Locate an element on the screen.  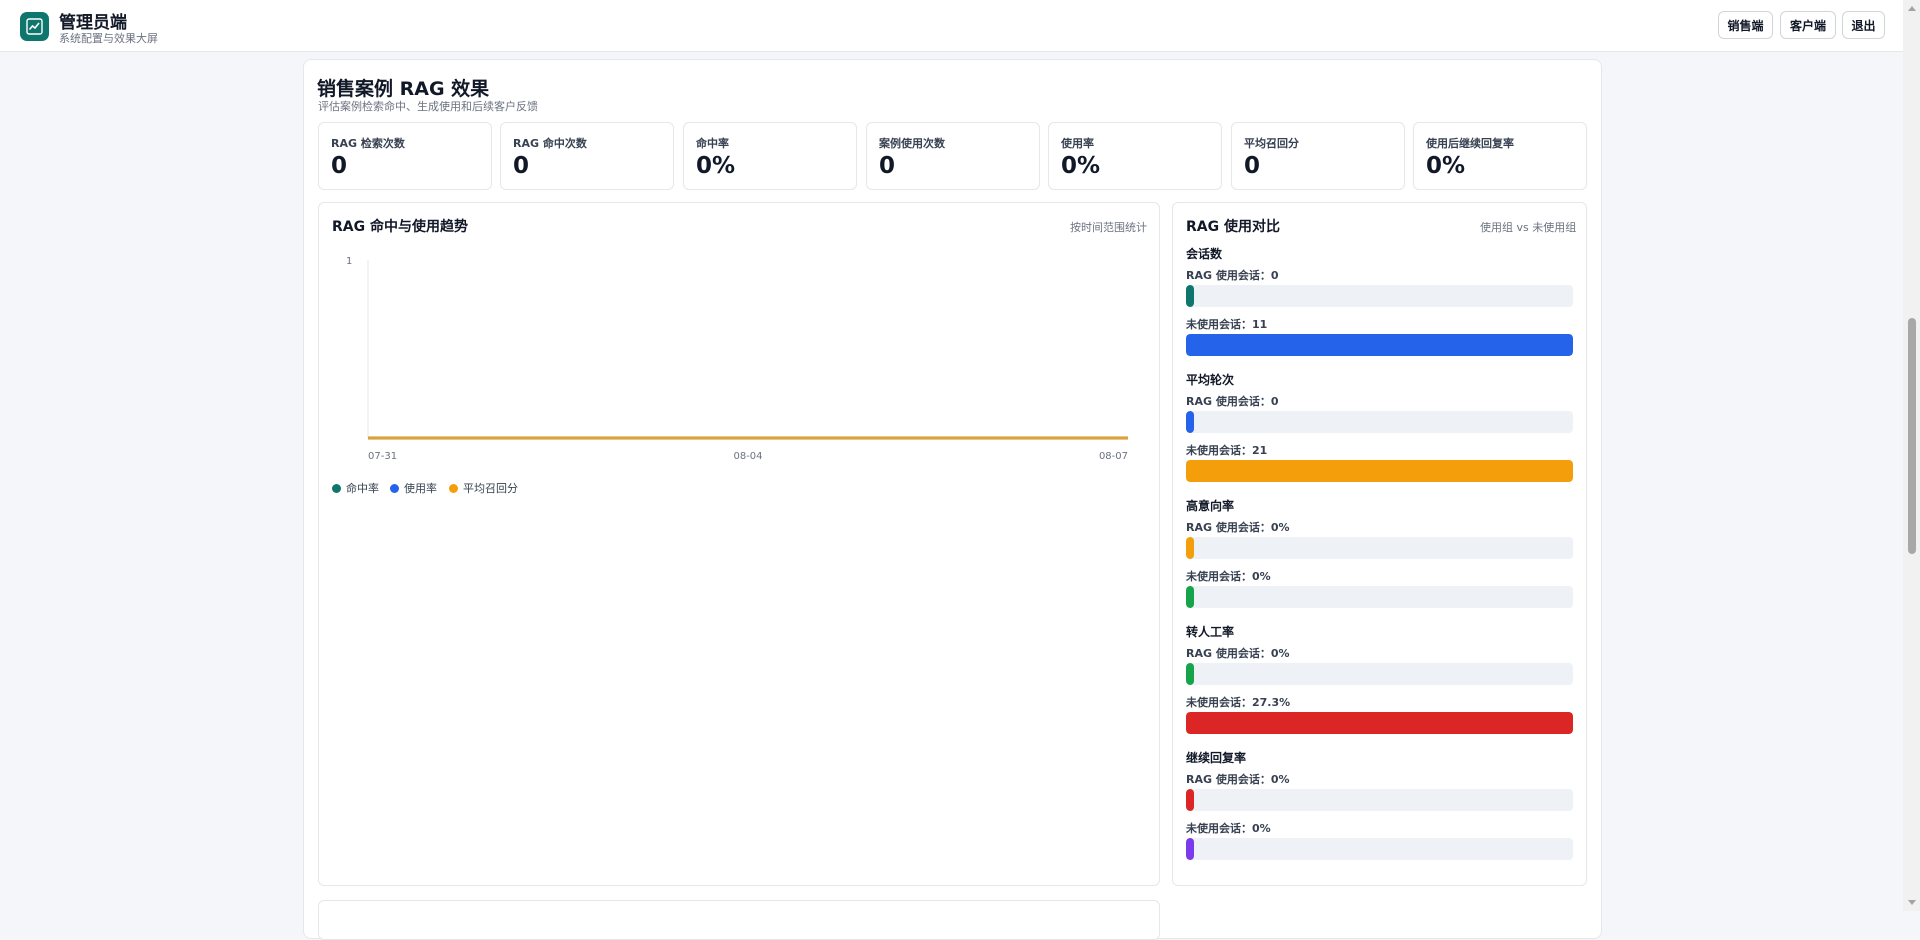
customer-client-button: 客户端 is located at coordinates (1808, 25).